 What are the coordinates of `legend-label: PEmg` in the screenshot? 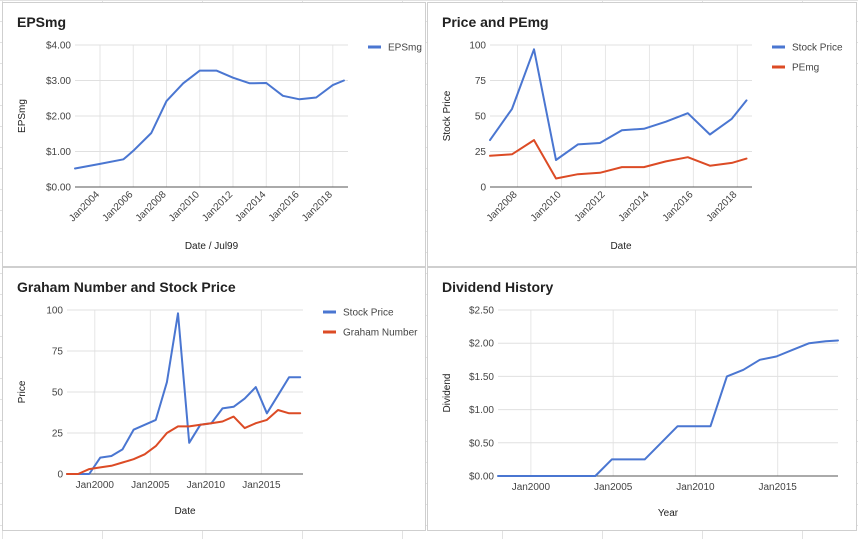 It's located at (805, 68).